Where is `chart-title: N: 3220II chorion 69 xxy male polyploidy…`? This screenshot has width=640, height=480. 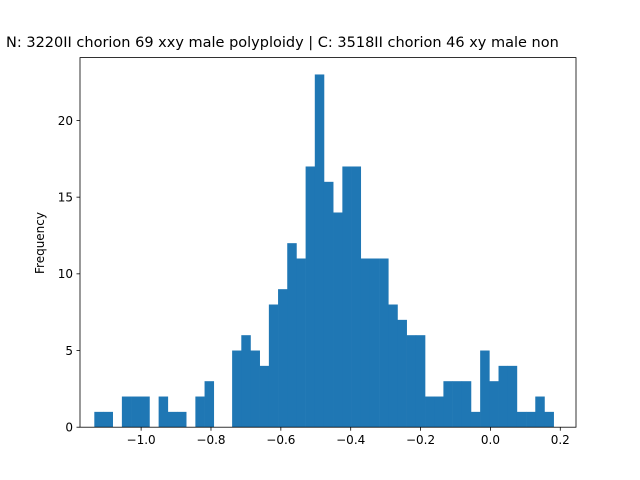 chart-title: N: 3220II chorion 69 xxy male polyploidy… is located at coordinates (282, 43).